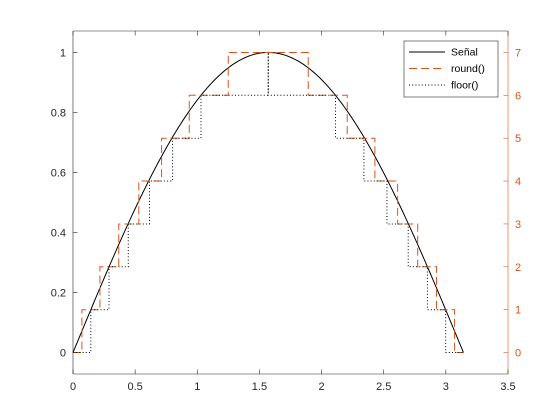  I want to click on y-left-tick-label: 0.8, so click(58, 113).